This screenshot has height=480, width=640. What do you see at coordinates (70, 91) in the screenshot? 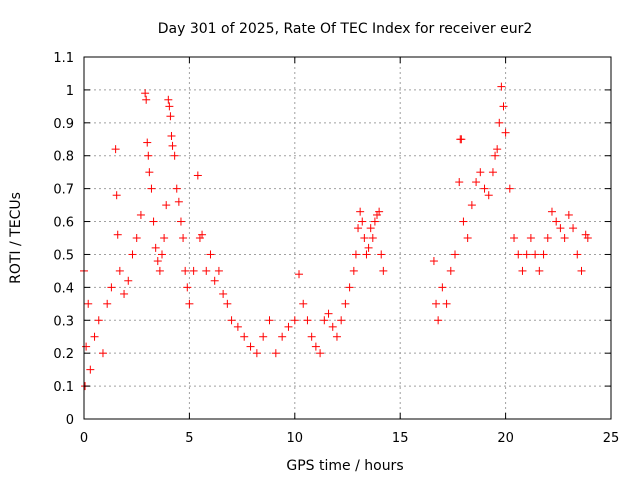
I see `y-tick-label: 1` at bounding box center [70, 91].